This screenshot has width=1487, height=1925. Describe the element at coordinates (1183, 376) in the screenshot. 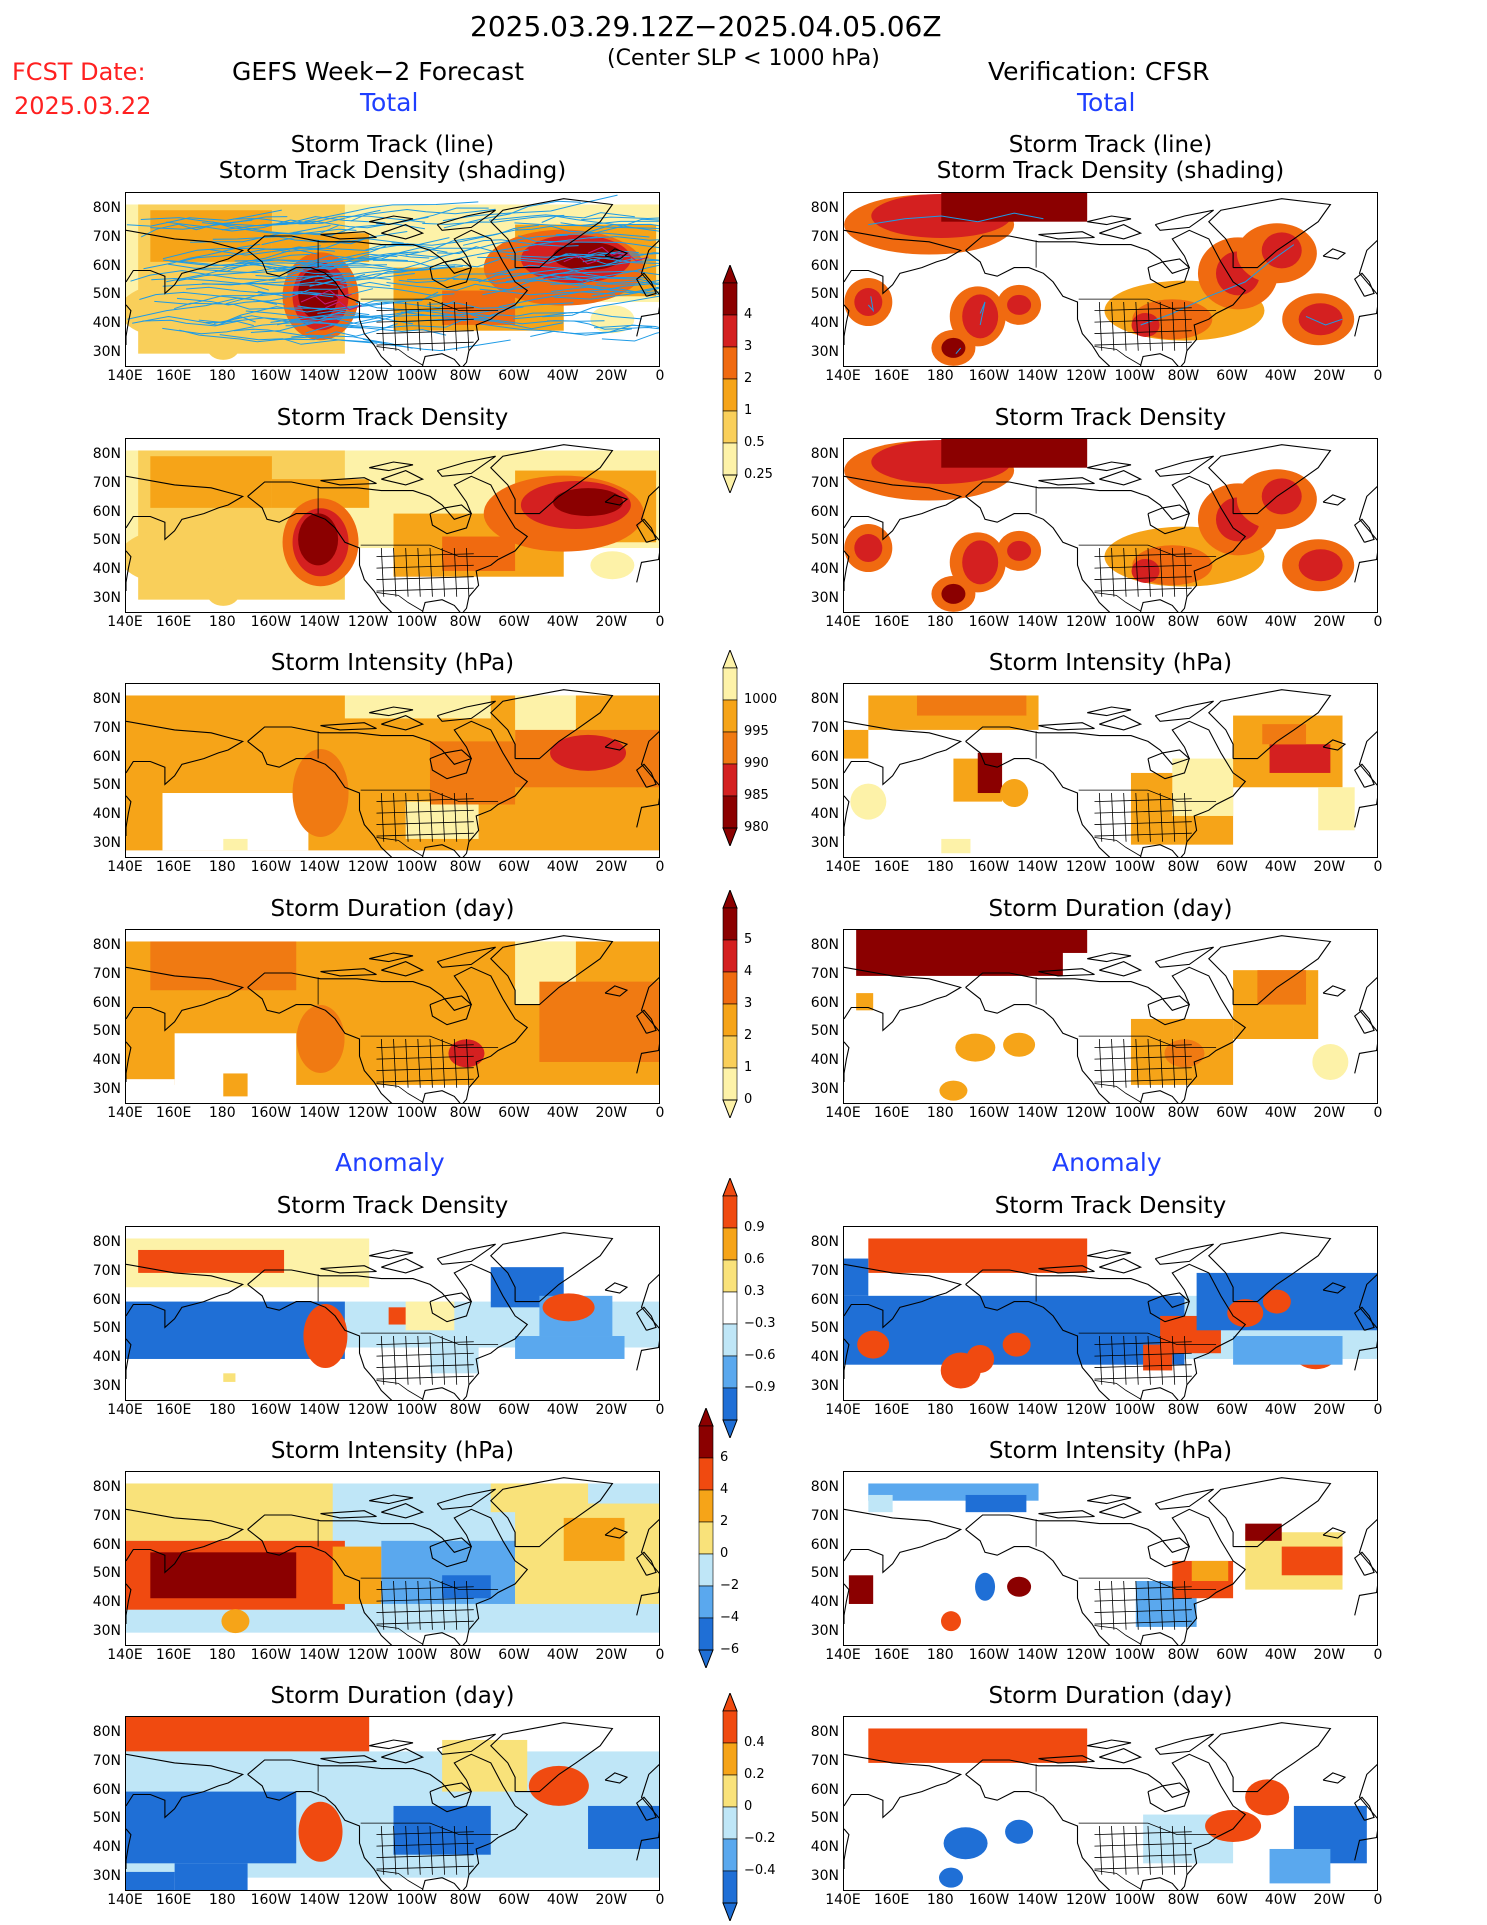

I see `lon-tick-label: 80W` at that location.